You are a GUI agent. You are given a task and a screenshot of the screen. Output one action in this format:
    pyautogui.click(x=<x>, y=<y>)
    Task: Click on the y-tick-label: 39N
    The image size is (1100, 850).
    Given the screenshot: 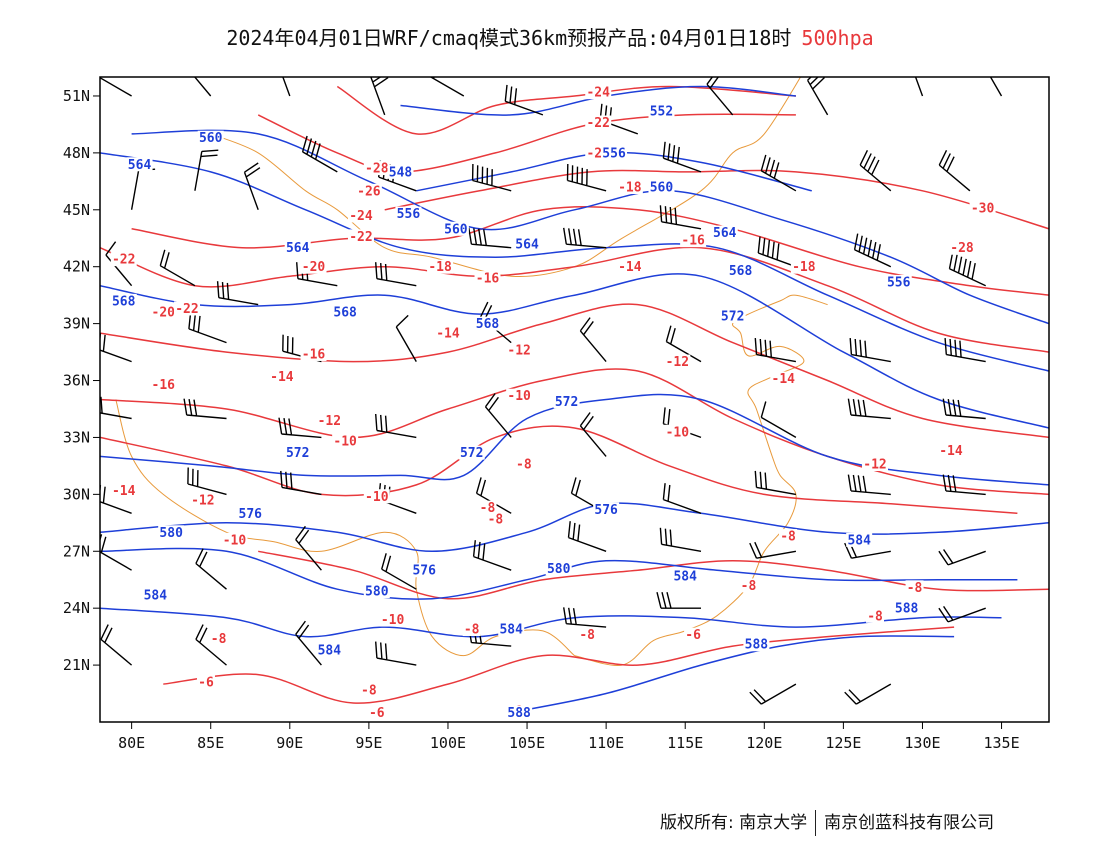 What is the action you would take?
    pyautogui.click(x=76, y=324)
    